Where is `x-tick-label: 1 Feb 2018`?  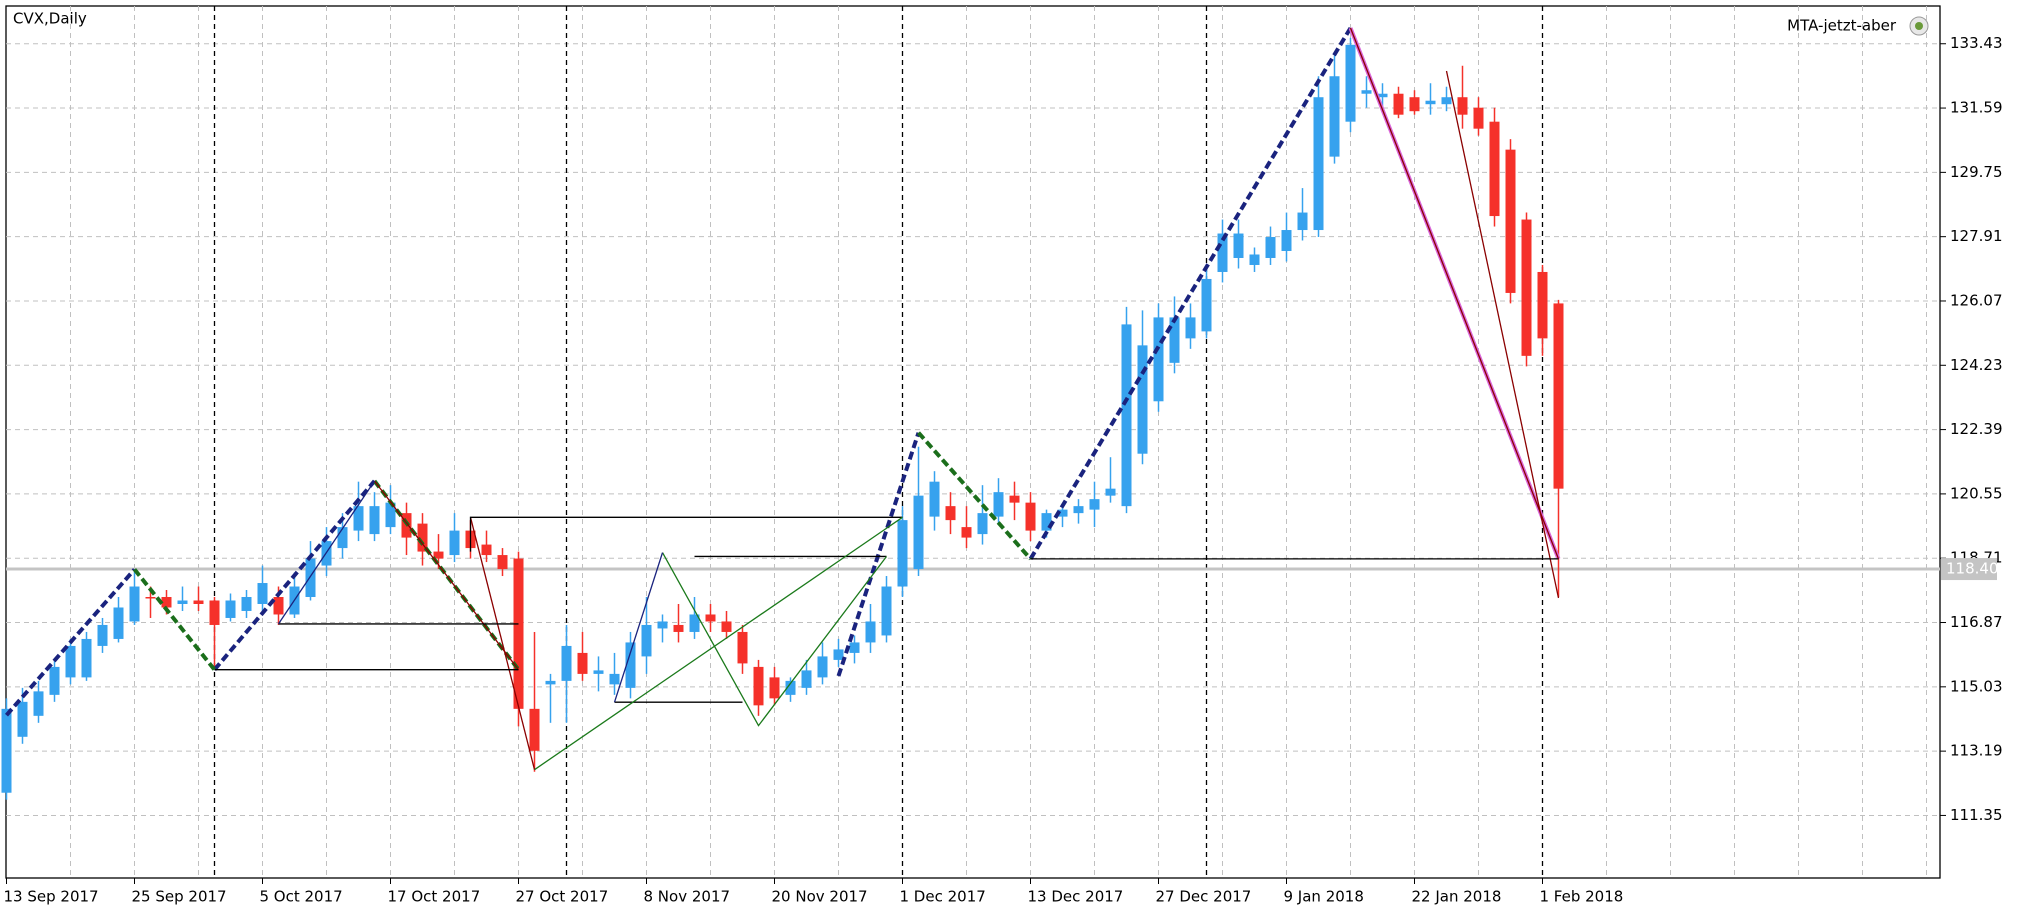 x-tick-label: 1 Feb 2018 is located at coordinates (1582, 897).